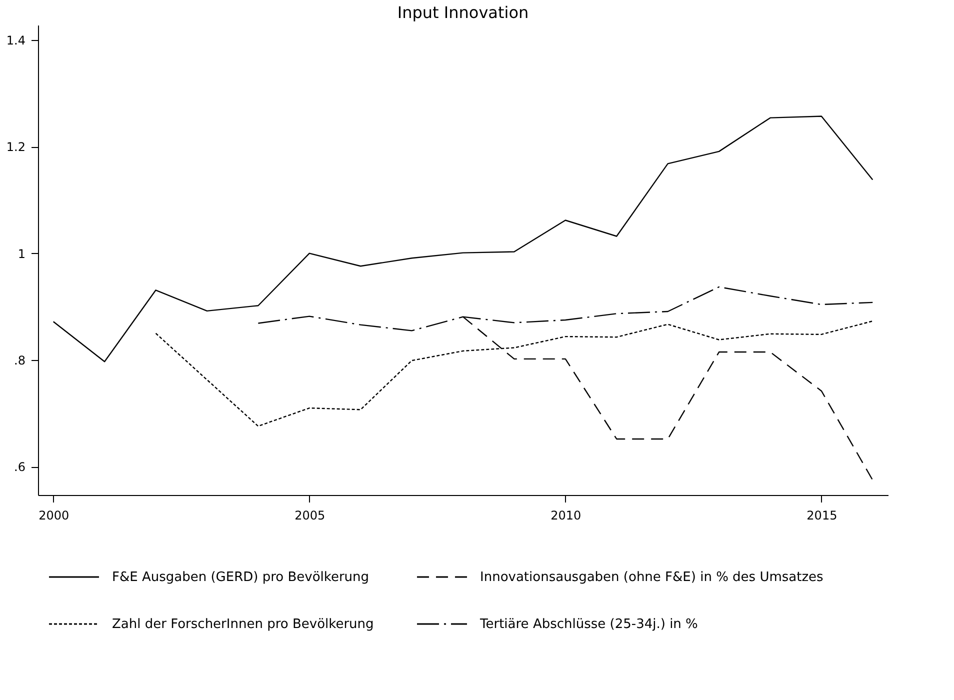 The width and height of the screenshot is (954, 700). Describe the element at coordinates (54, 515) in the screenshot. I see `x-tick-label: 2000` at that location.